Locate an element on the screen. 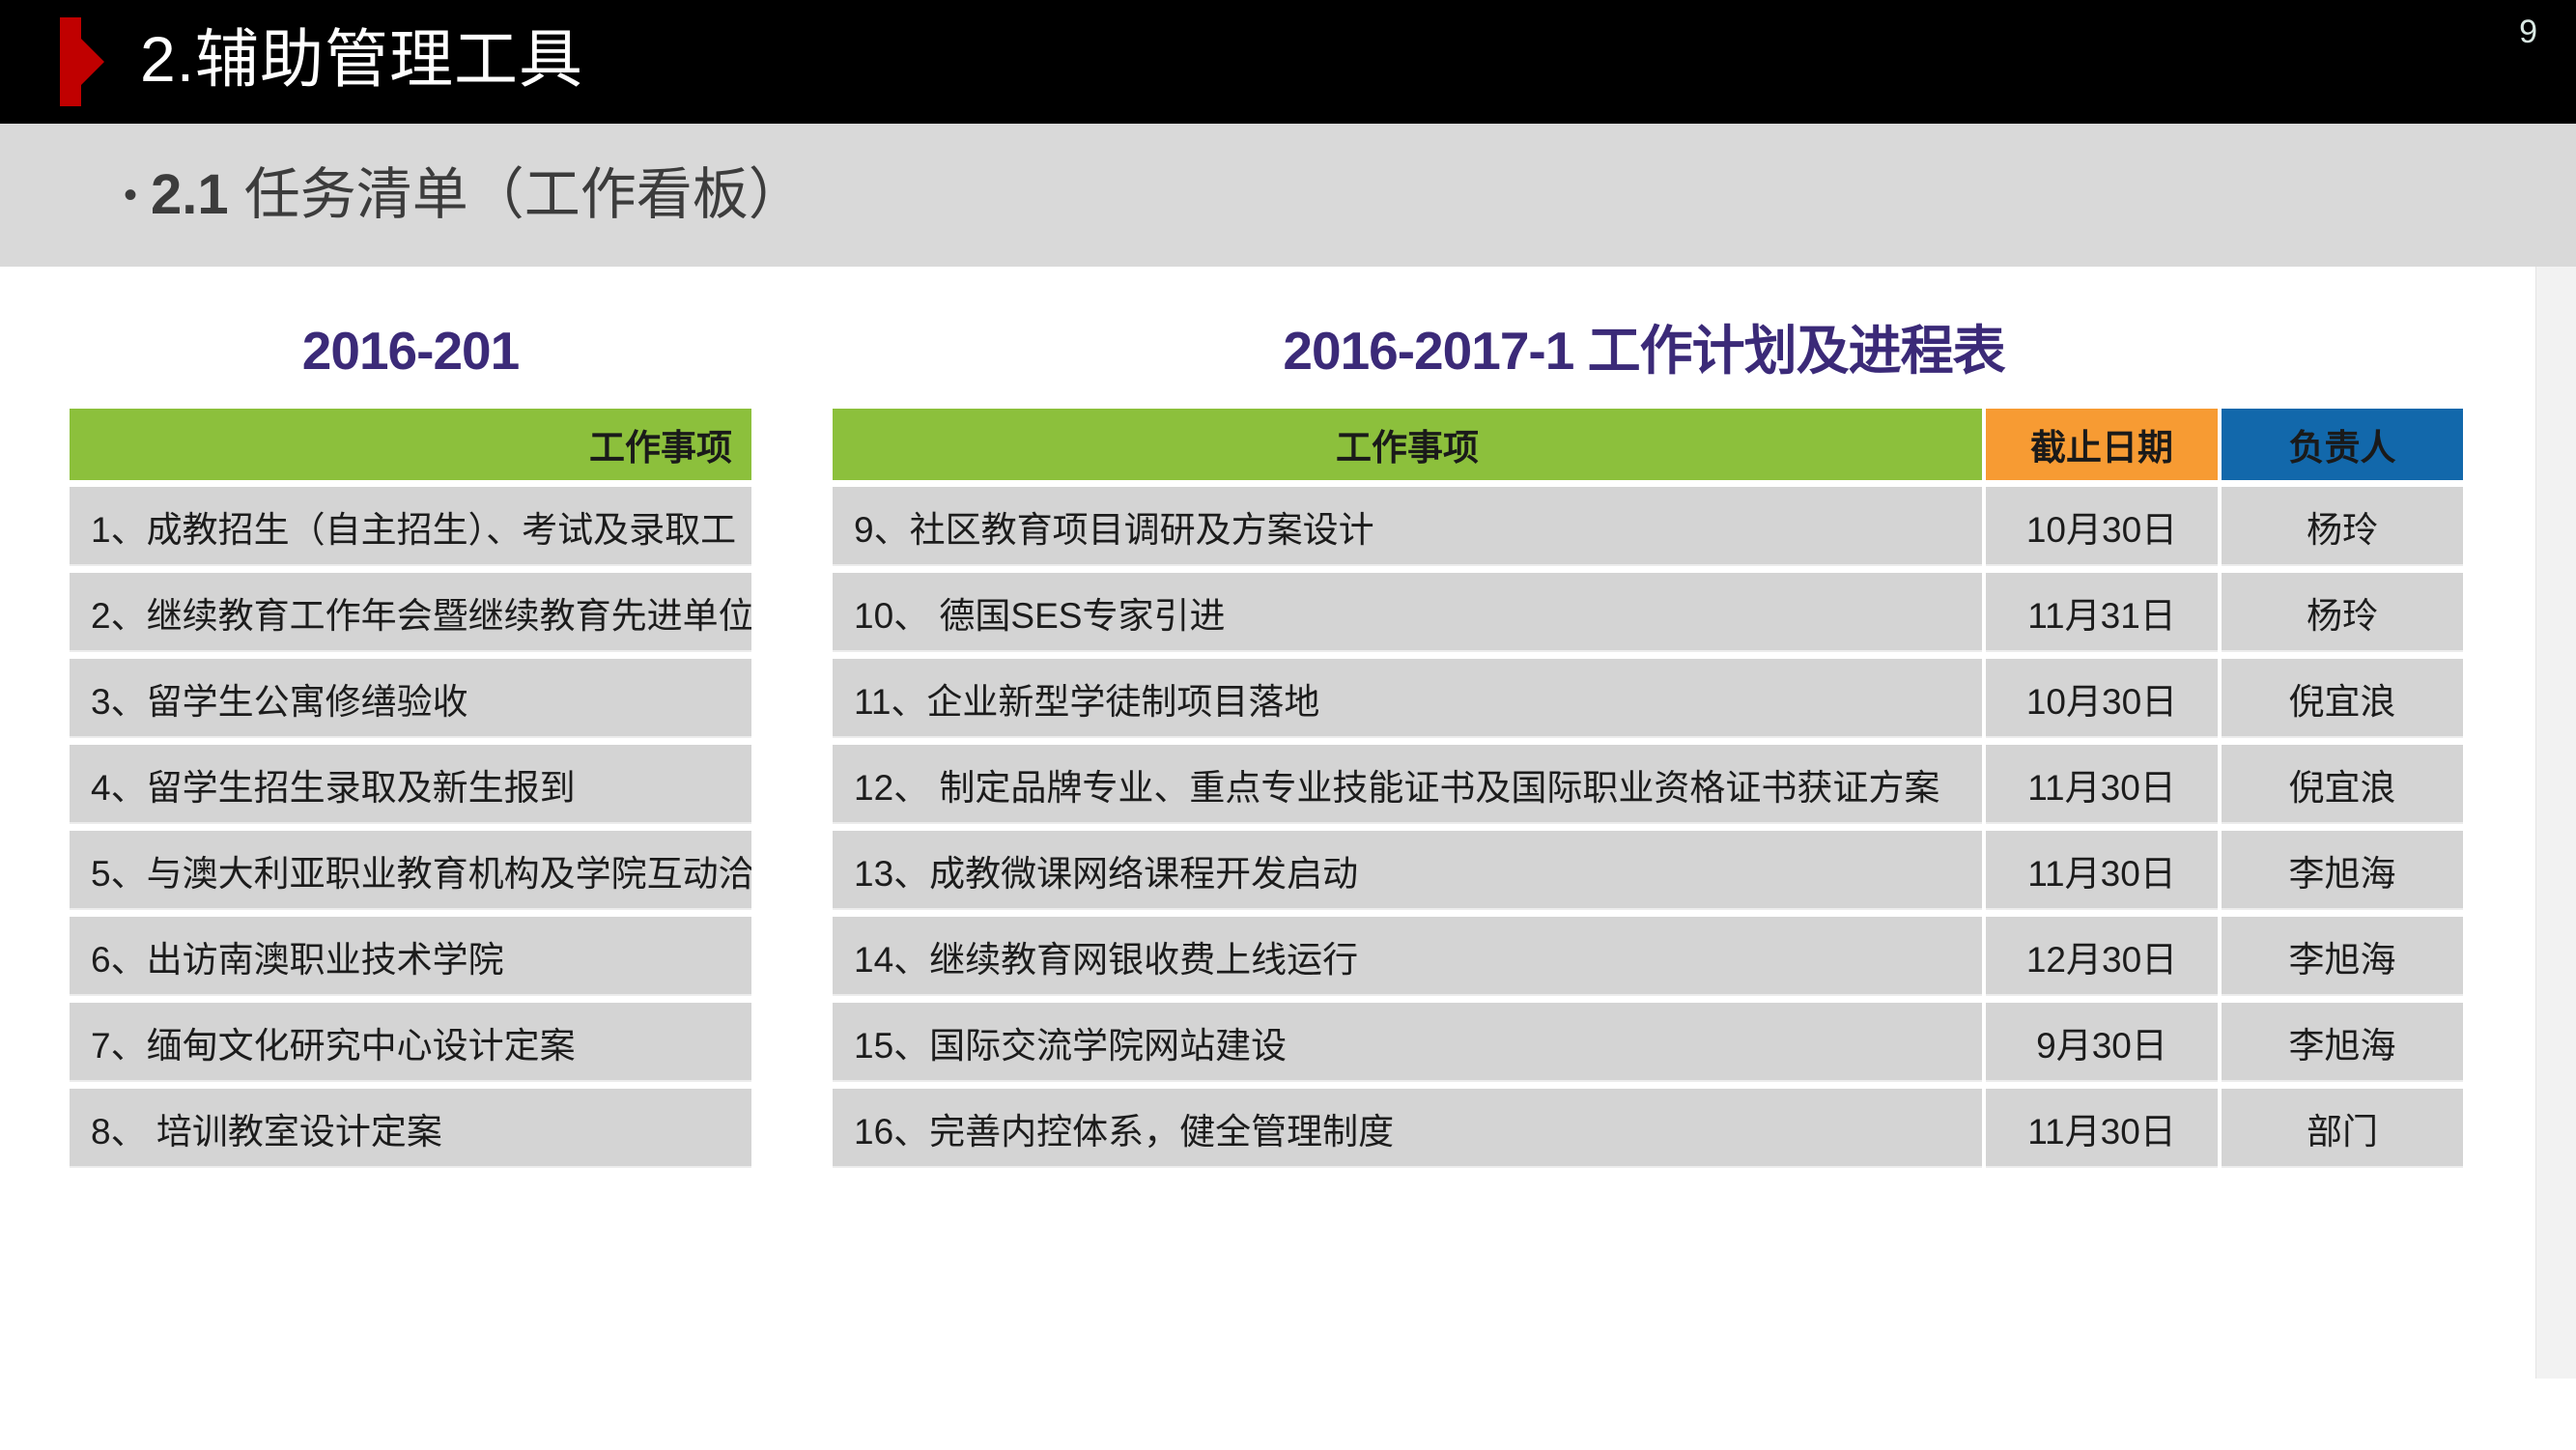 This screenshot has height=1450, width=2576. table-header-row: 工作事项 is located at coordinates (410, 445).